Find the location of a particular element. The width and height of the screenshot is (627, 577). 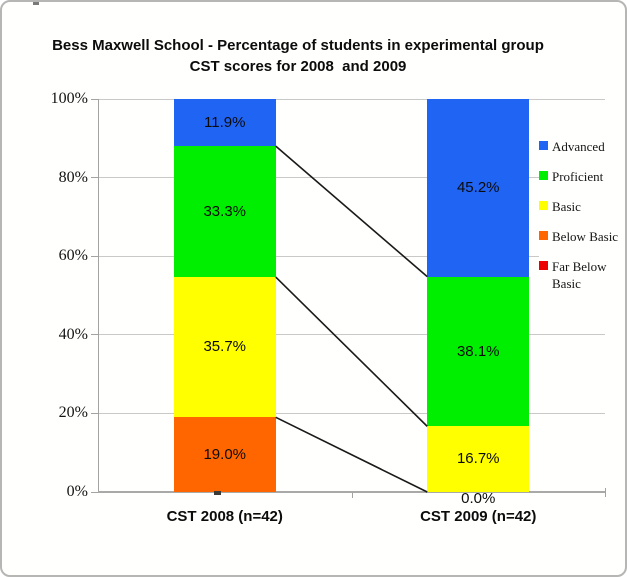

legend-swatch-below-basic is located at coordinates (543, 235).